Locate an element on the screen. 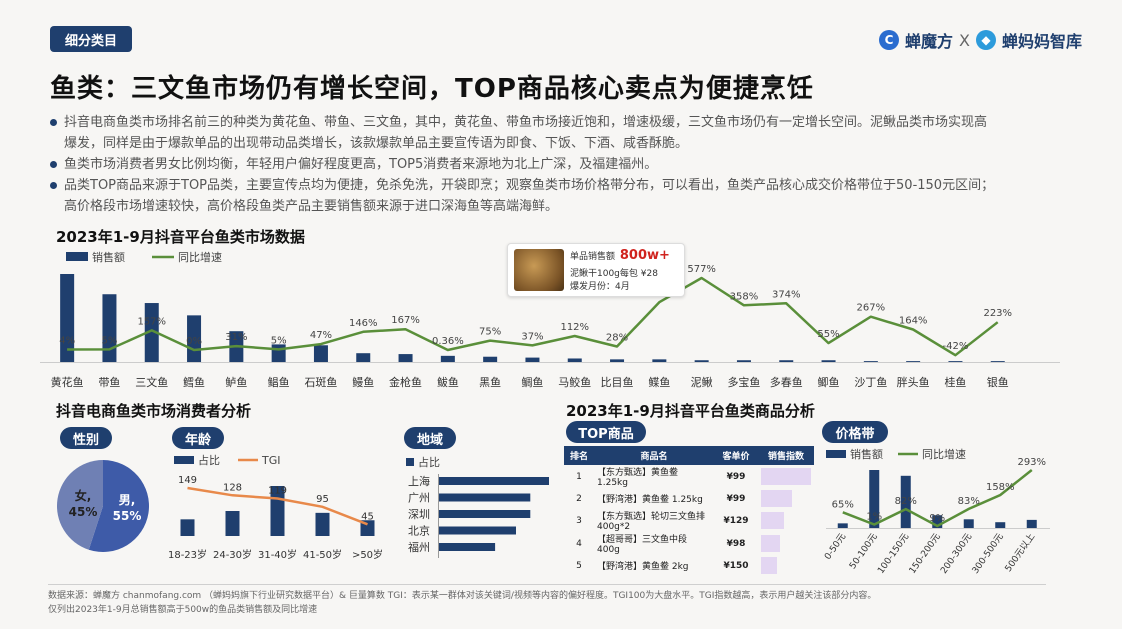 The width and height of the screenshot is (1122, 629). growth-label-15: 577% is located at coordinates (701, 269).